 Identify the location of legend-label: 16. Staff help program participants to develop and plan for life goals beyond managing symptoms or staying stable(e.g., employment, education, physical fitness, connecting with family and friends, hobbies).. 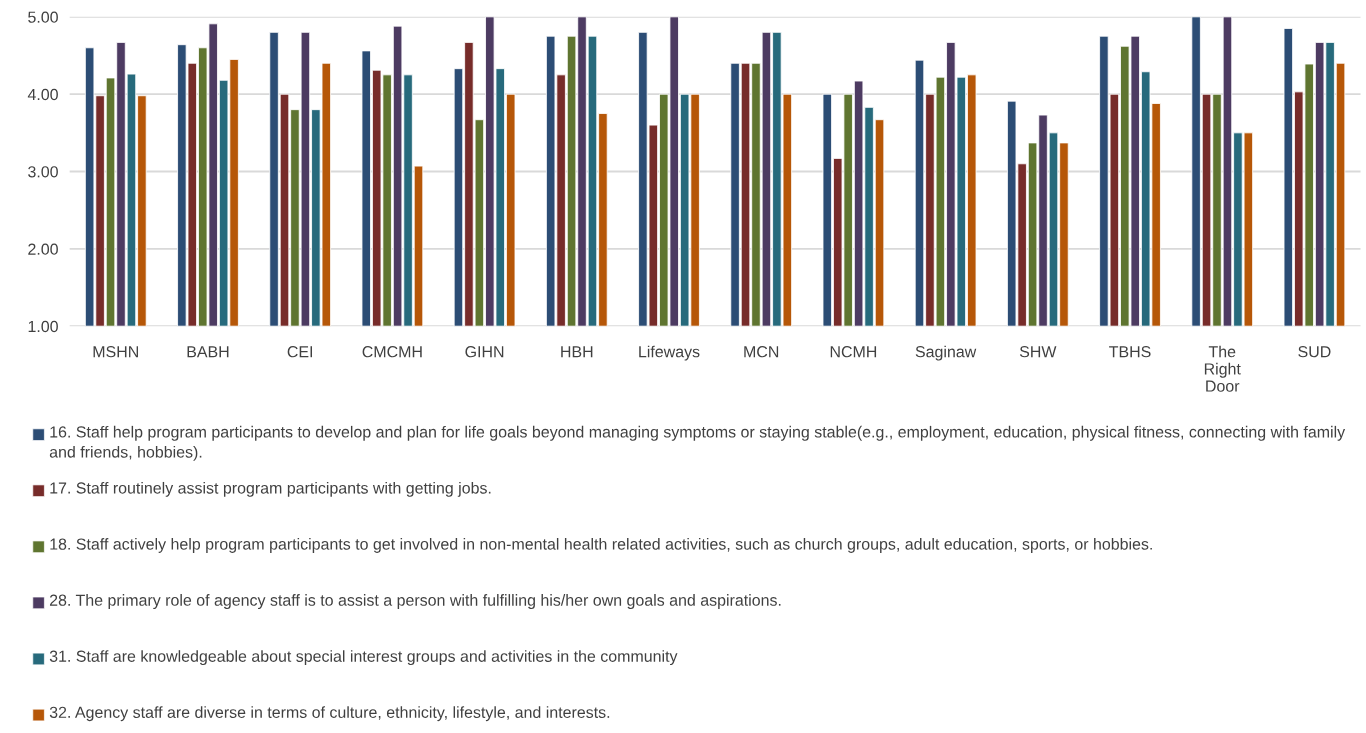
(697, 443).